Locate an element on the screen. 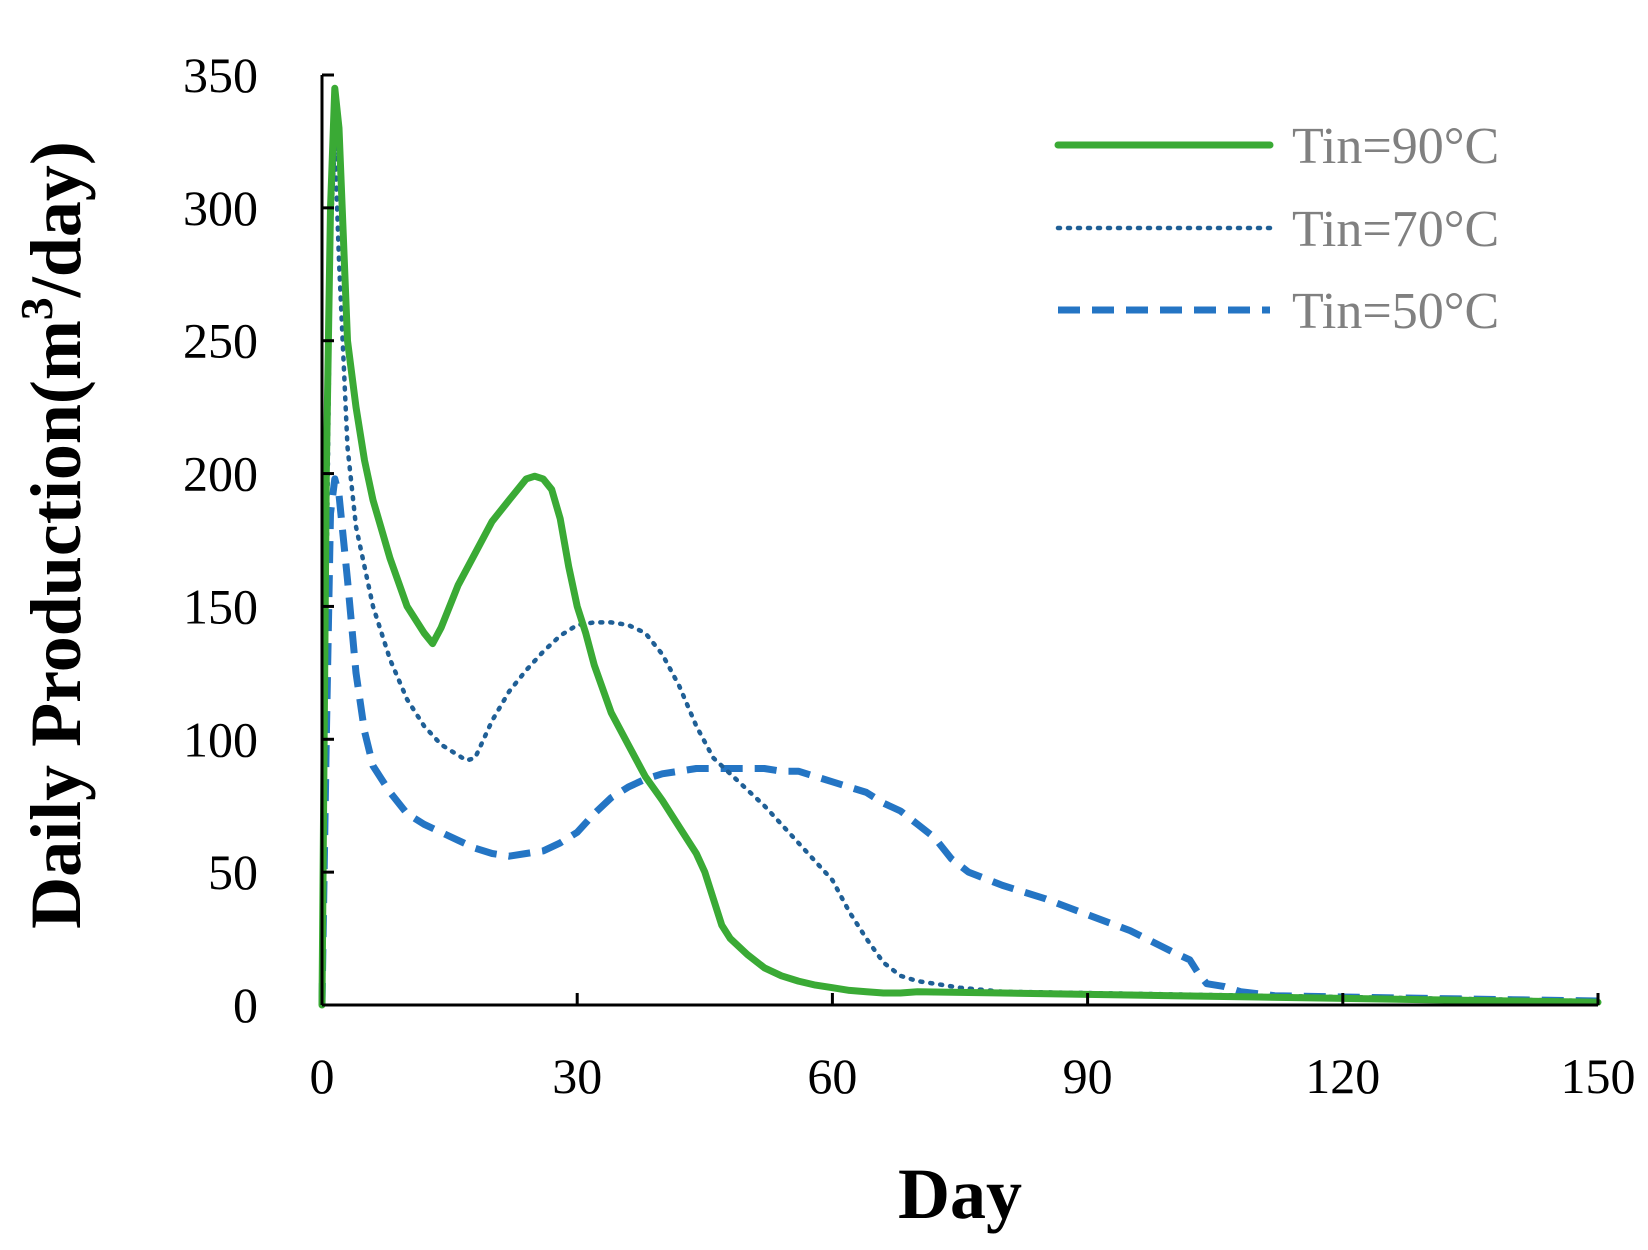  legend: Tin=90°C Tin=70°C Tin=50°C is located at coordinates (1276, 229).